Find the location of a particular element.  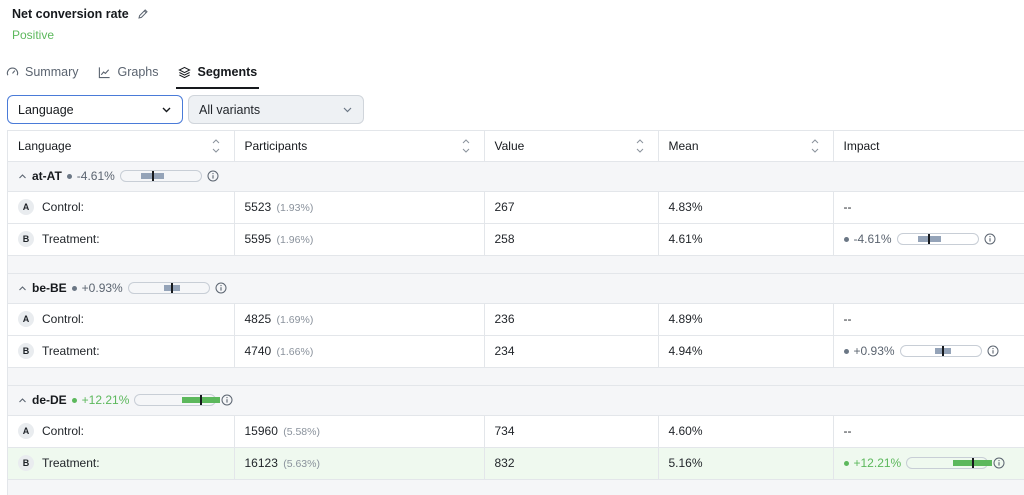

tab-summary: Summary is located at coordinates (42, 72).